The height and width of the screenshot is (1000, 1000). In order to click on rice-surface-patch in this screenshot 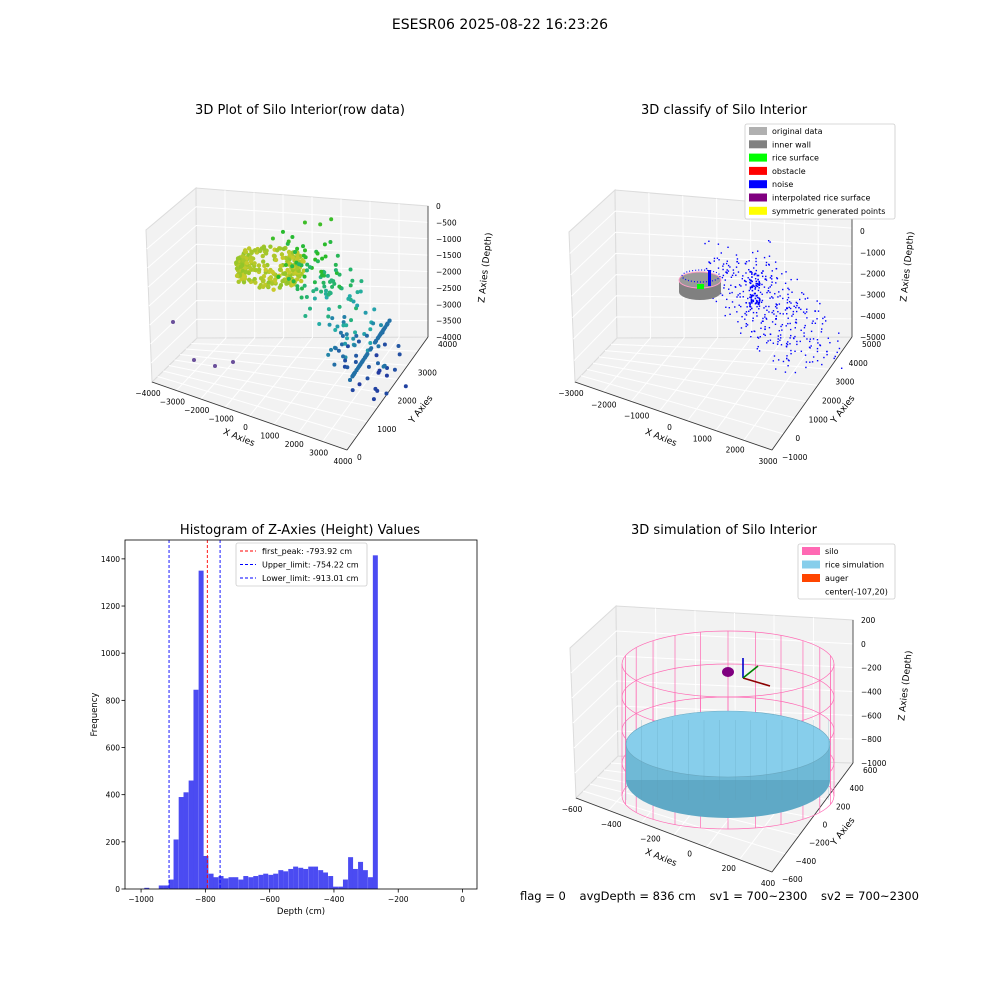, I will do `click(700, 286)`.